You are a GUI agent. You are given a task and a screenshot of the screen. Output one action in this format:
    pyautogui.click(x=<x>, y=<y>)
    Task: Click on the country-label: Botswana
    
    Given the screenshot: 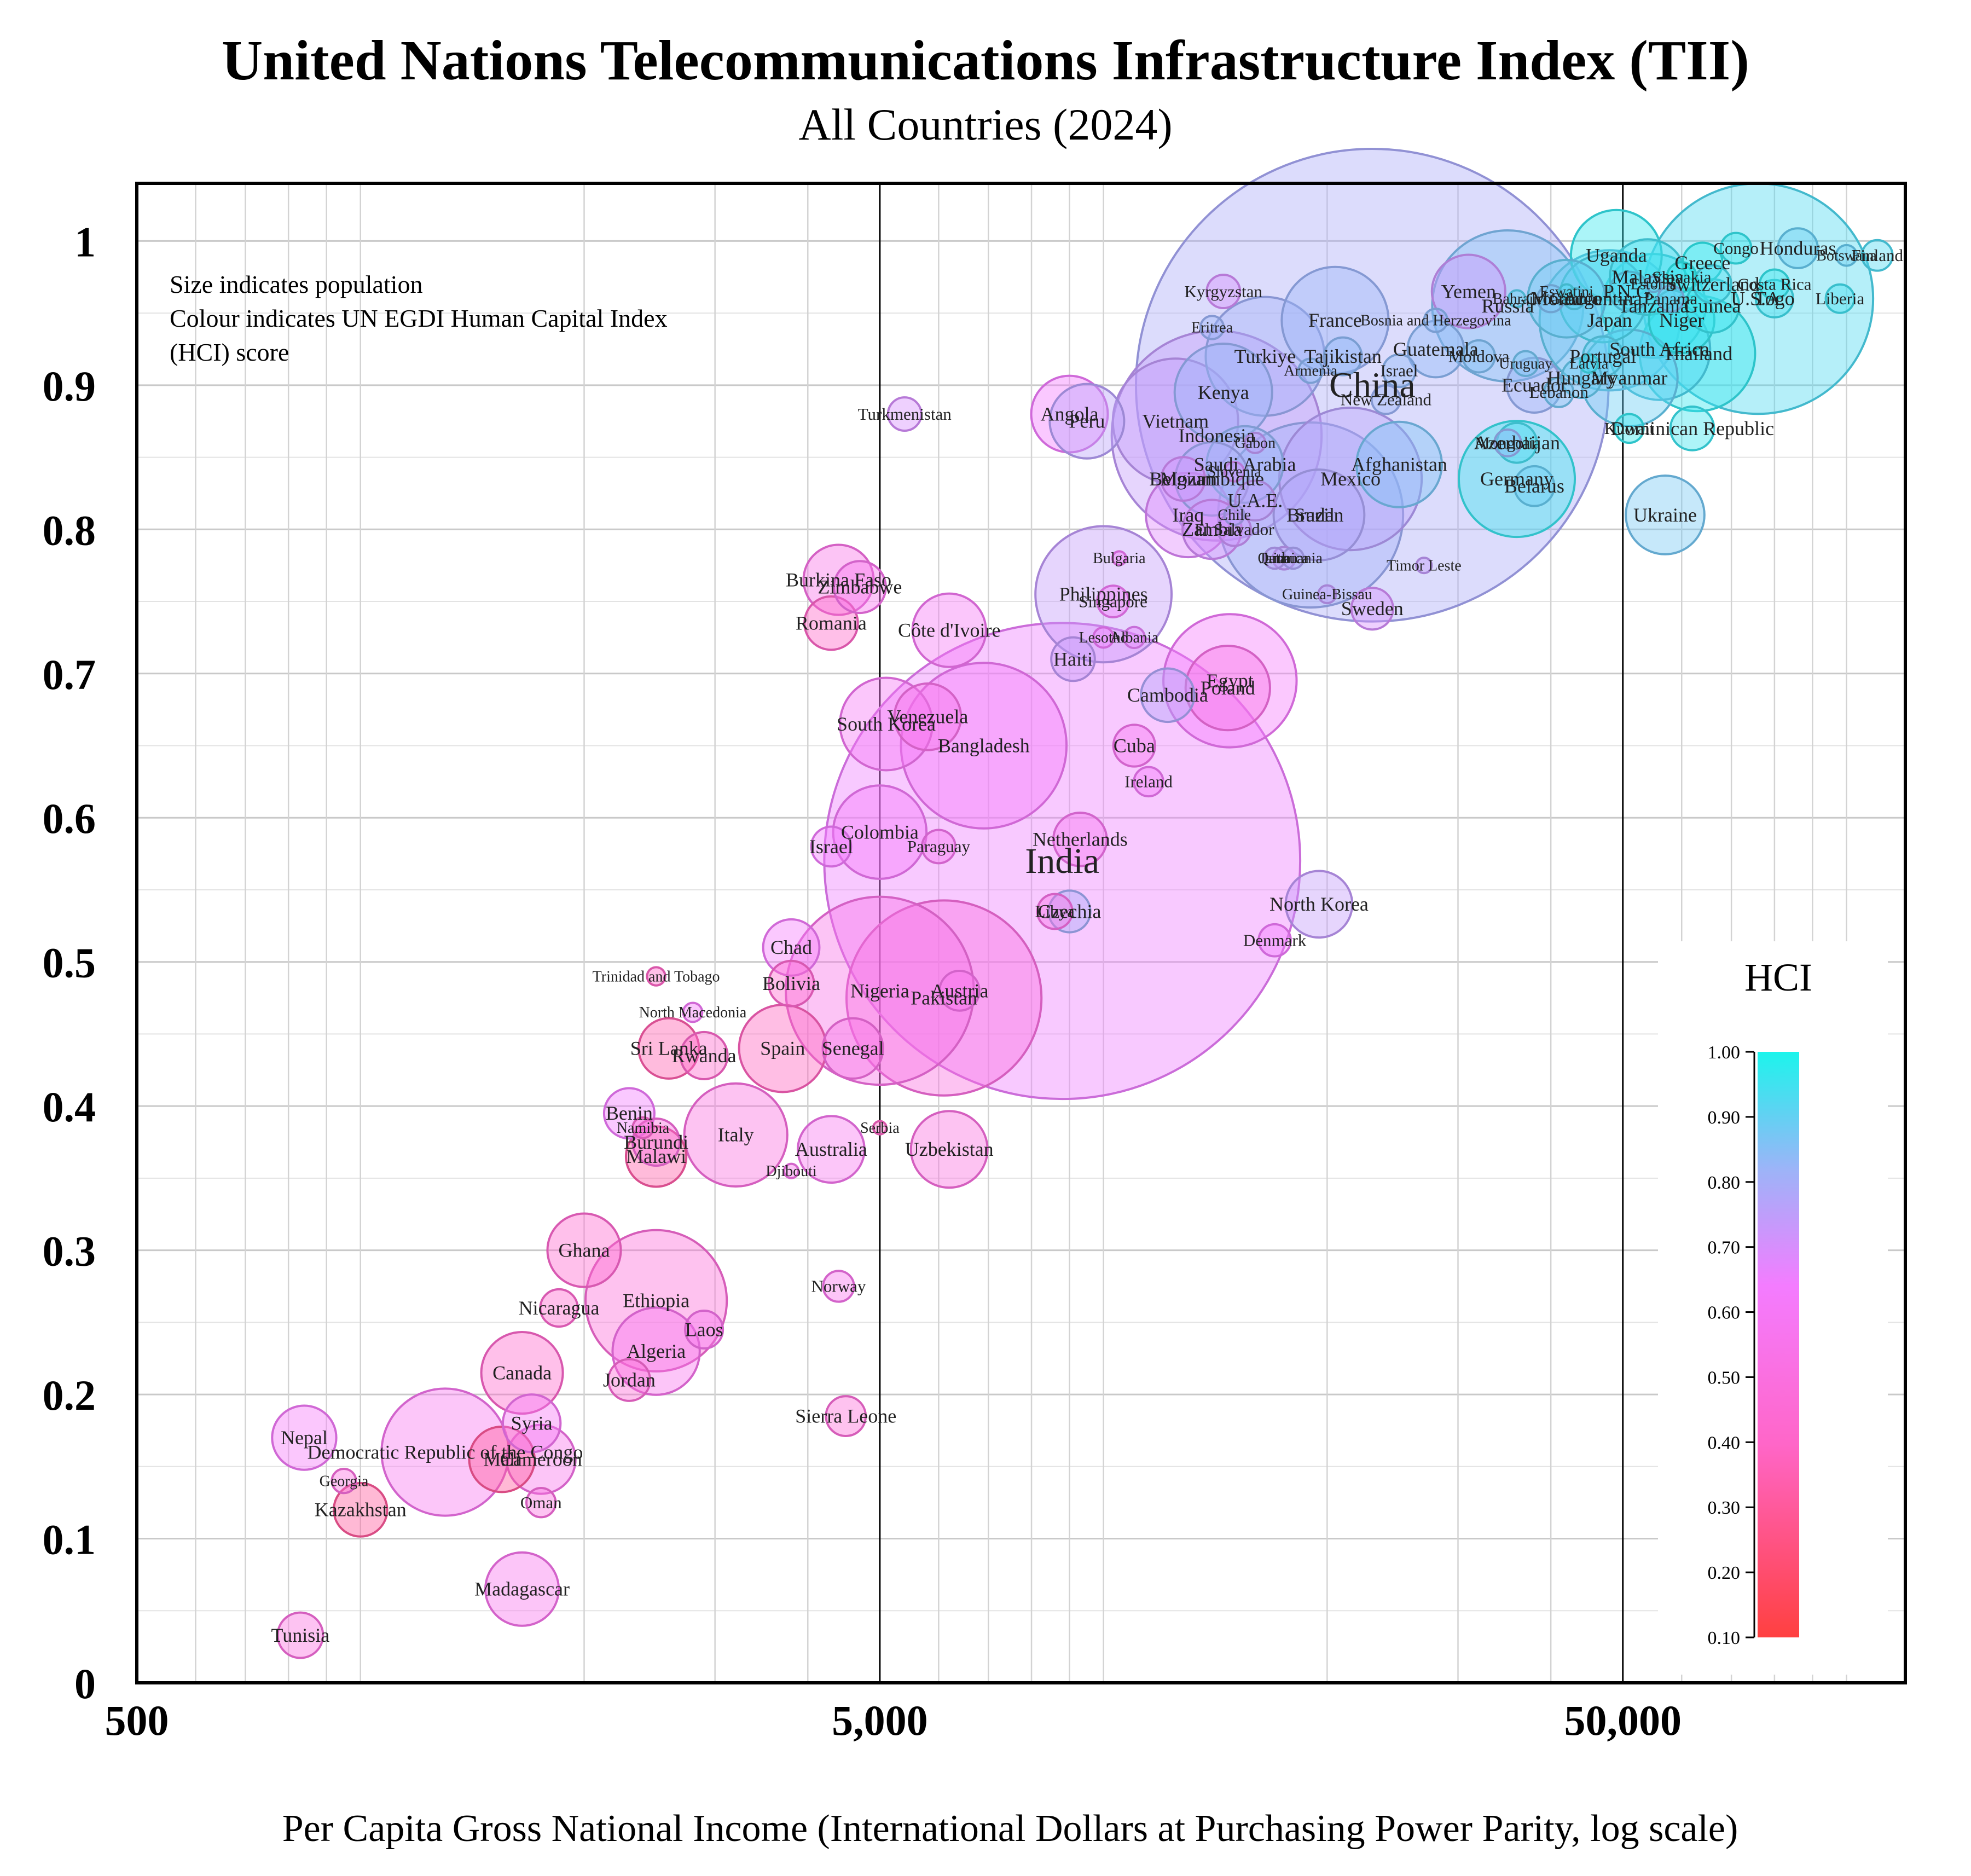 What is the action you would take?
    pyautogui.click(x=1846, y=256)
    